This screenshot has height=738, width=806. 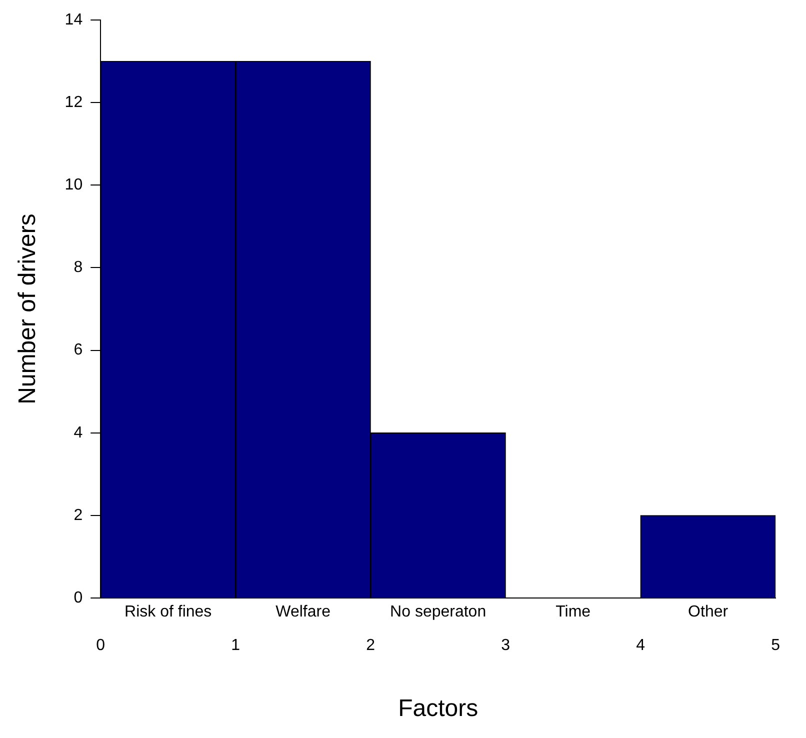 I want to click on y-tick-label: 2, so click(x=78, y=515).